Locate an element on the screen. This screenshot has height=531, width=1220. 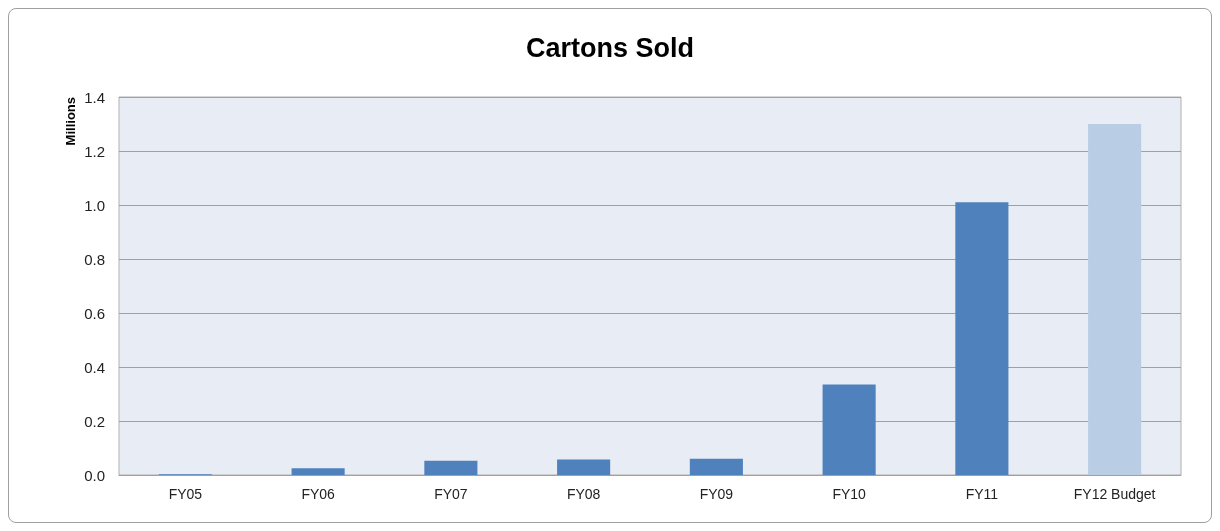
y-tick-label: 1.4 is located at coordinates (94, 97).